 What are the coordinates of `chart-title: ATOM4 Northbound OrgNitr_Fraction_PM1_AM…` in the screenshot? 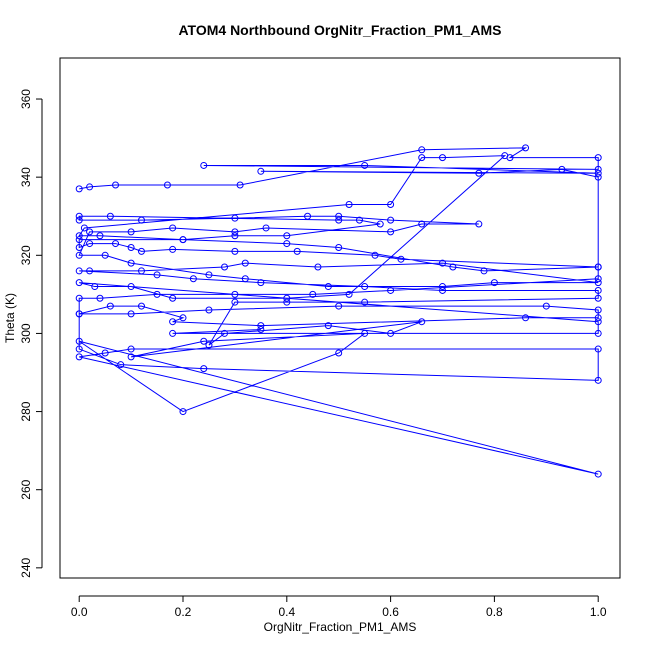 It's located at (339, 30).